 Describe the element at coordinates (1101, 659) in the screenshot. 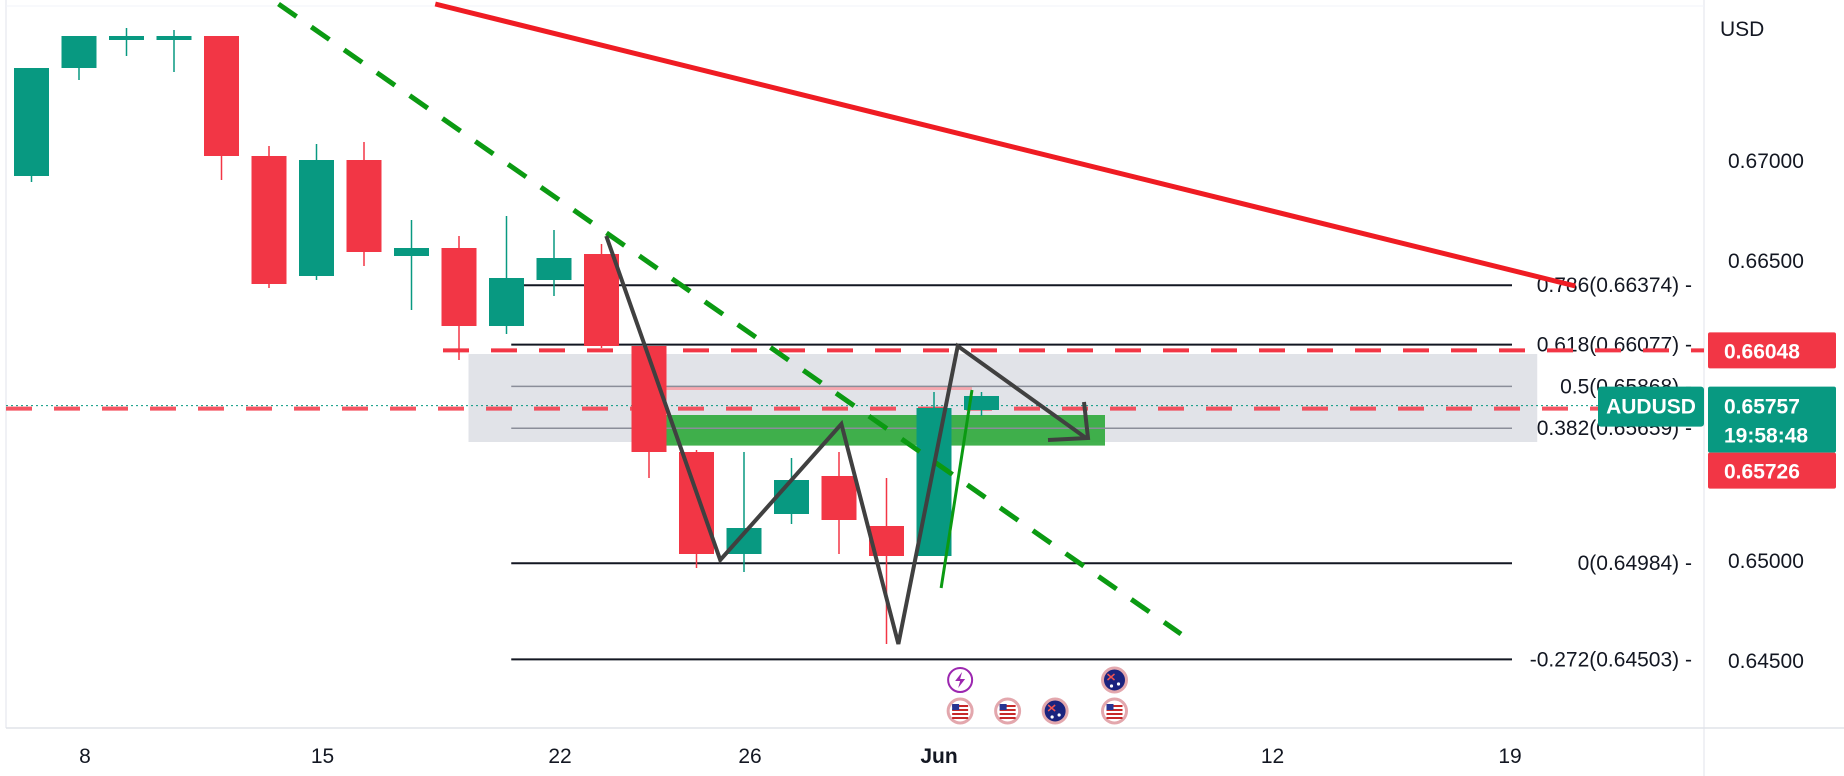

I see `fib-level: -0.272(0.64503) -` at that location.